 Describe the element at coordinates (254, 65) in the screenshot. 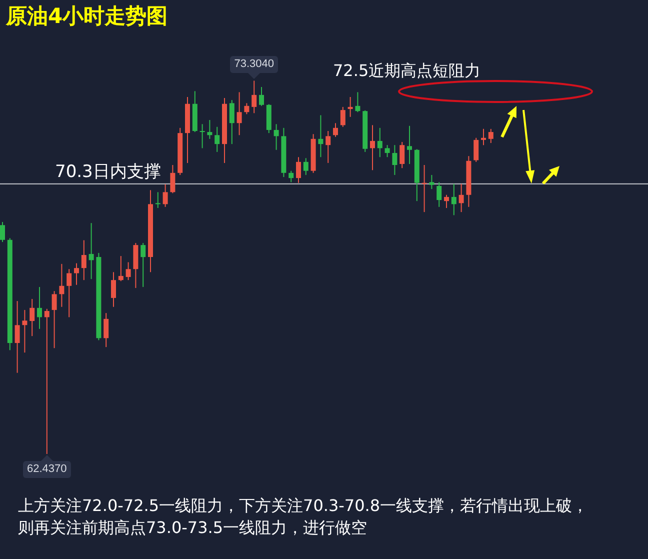

I see `annotation: 73.3040` at that location.